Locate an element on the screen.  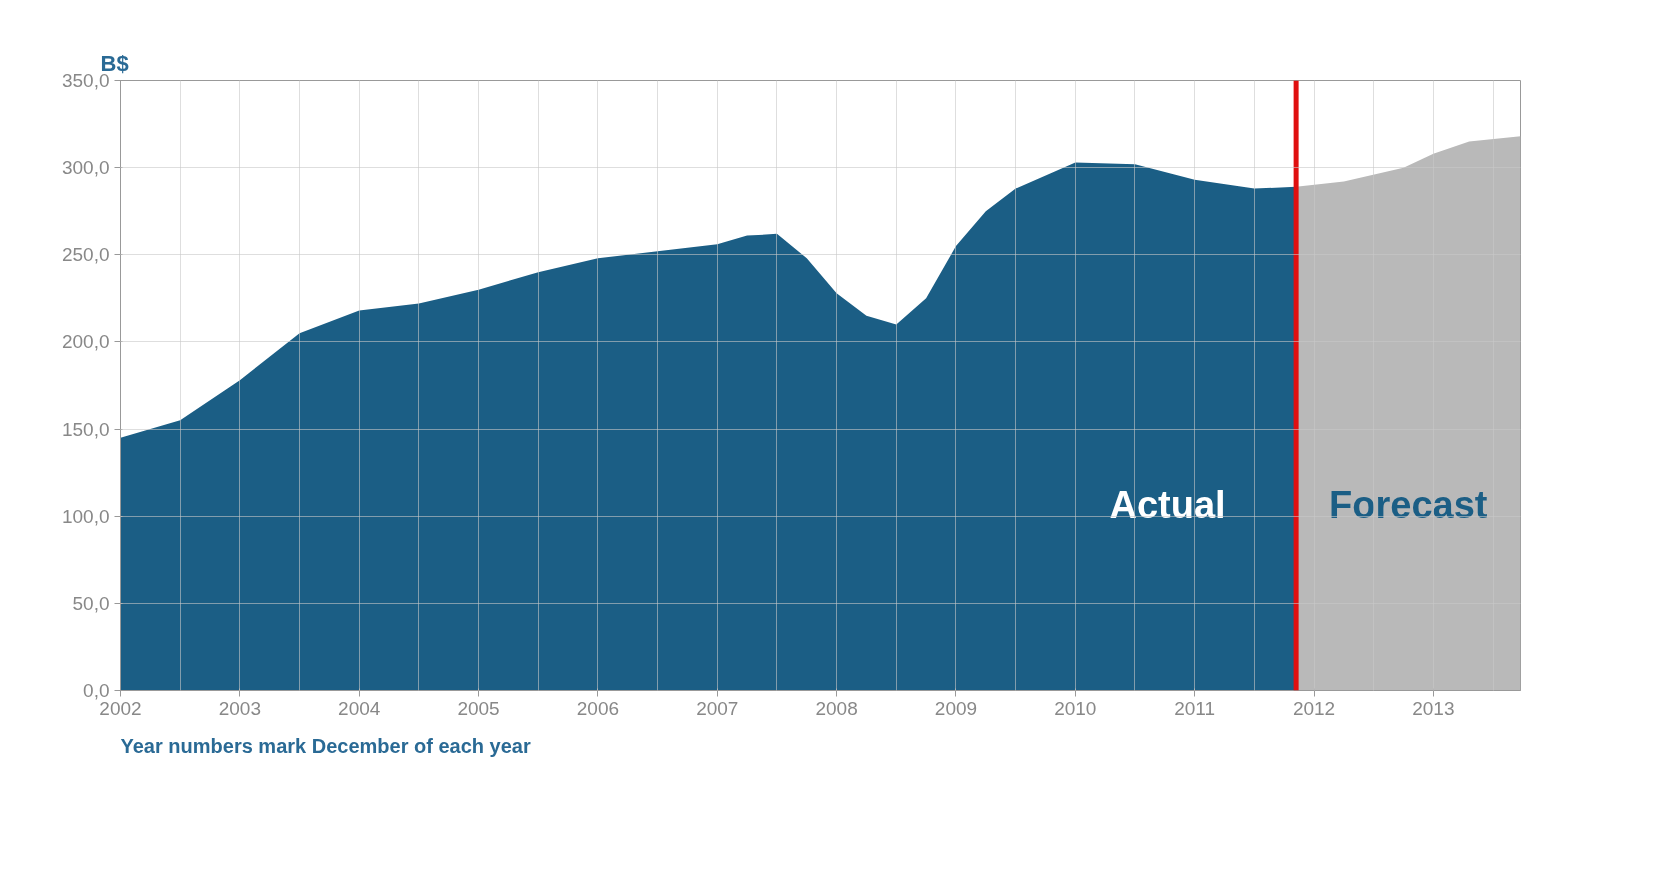
y-tick-label: 50,0 is located at coordinates (91, 603).